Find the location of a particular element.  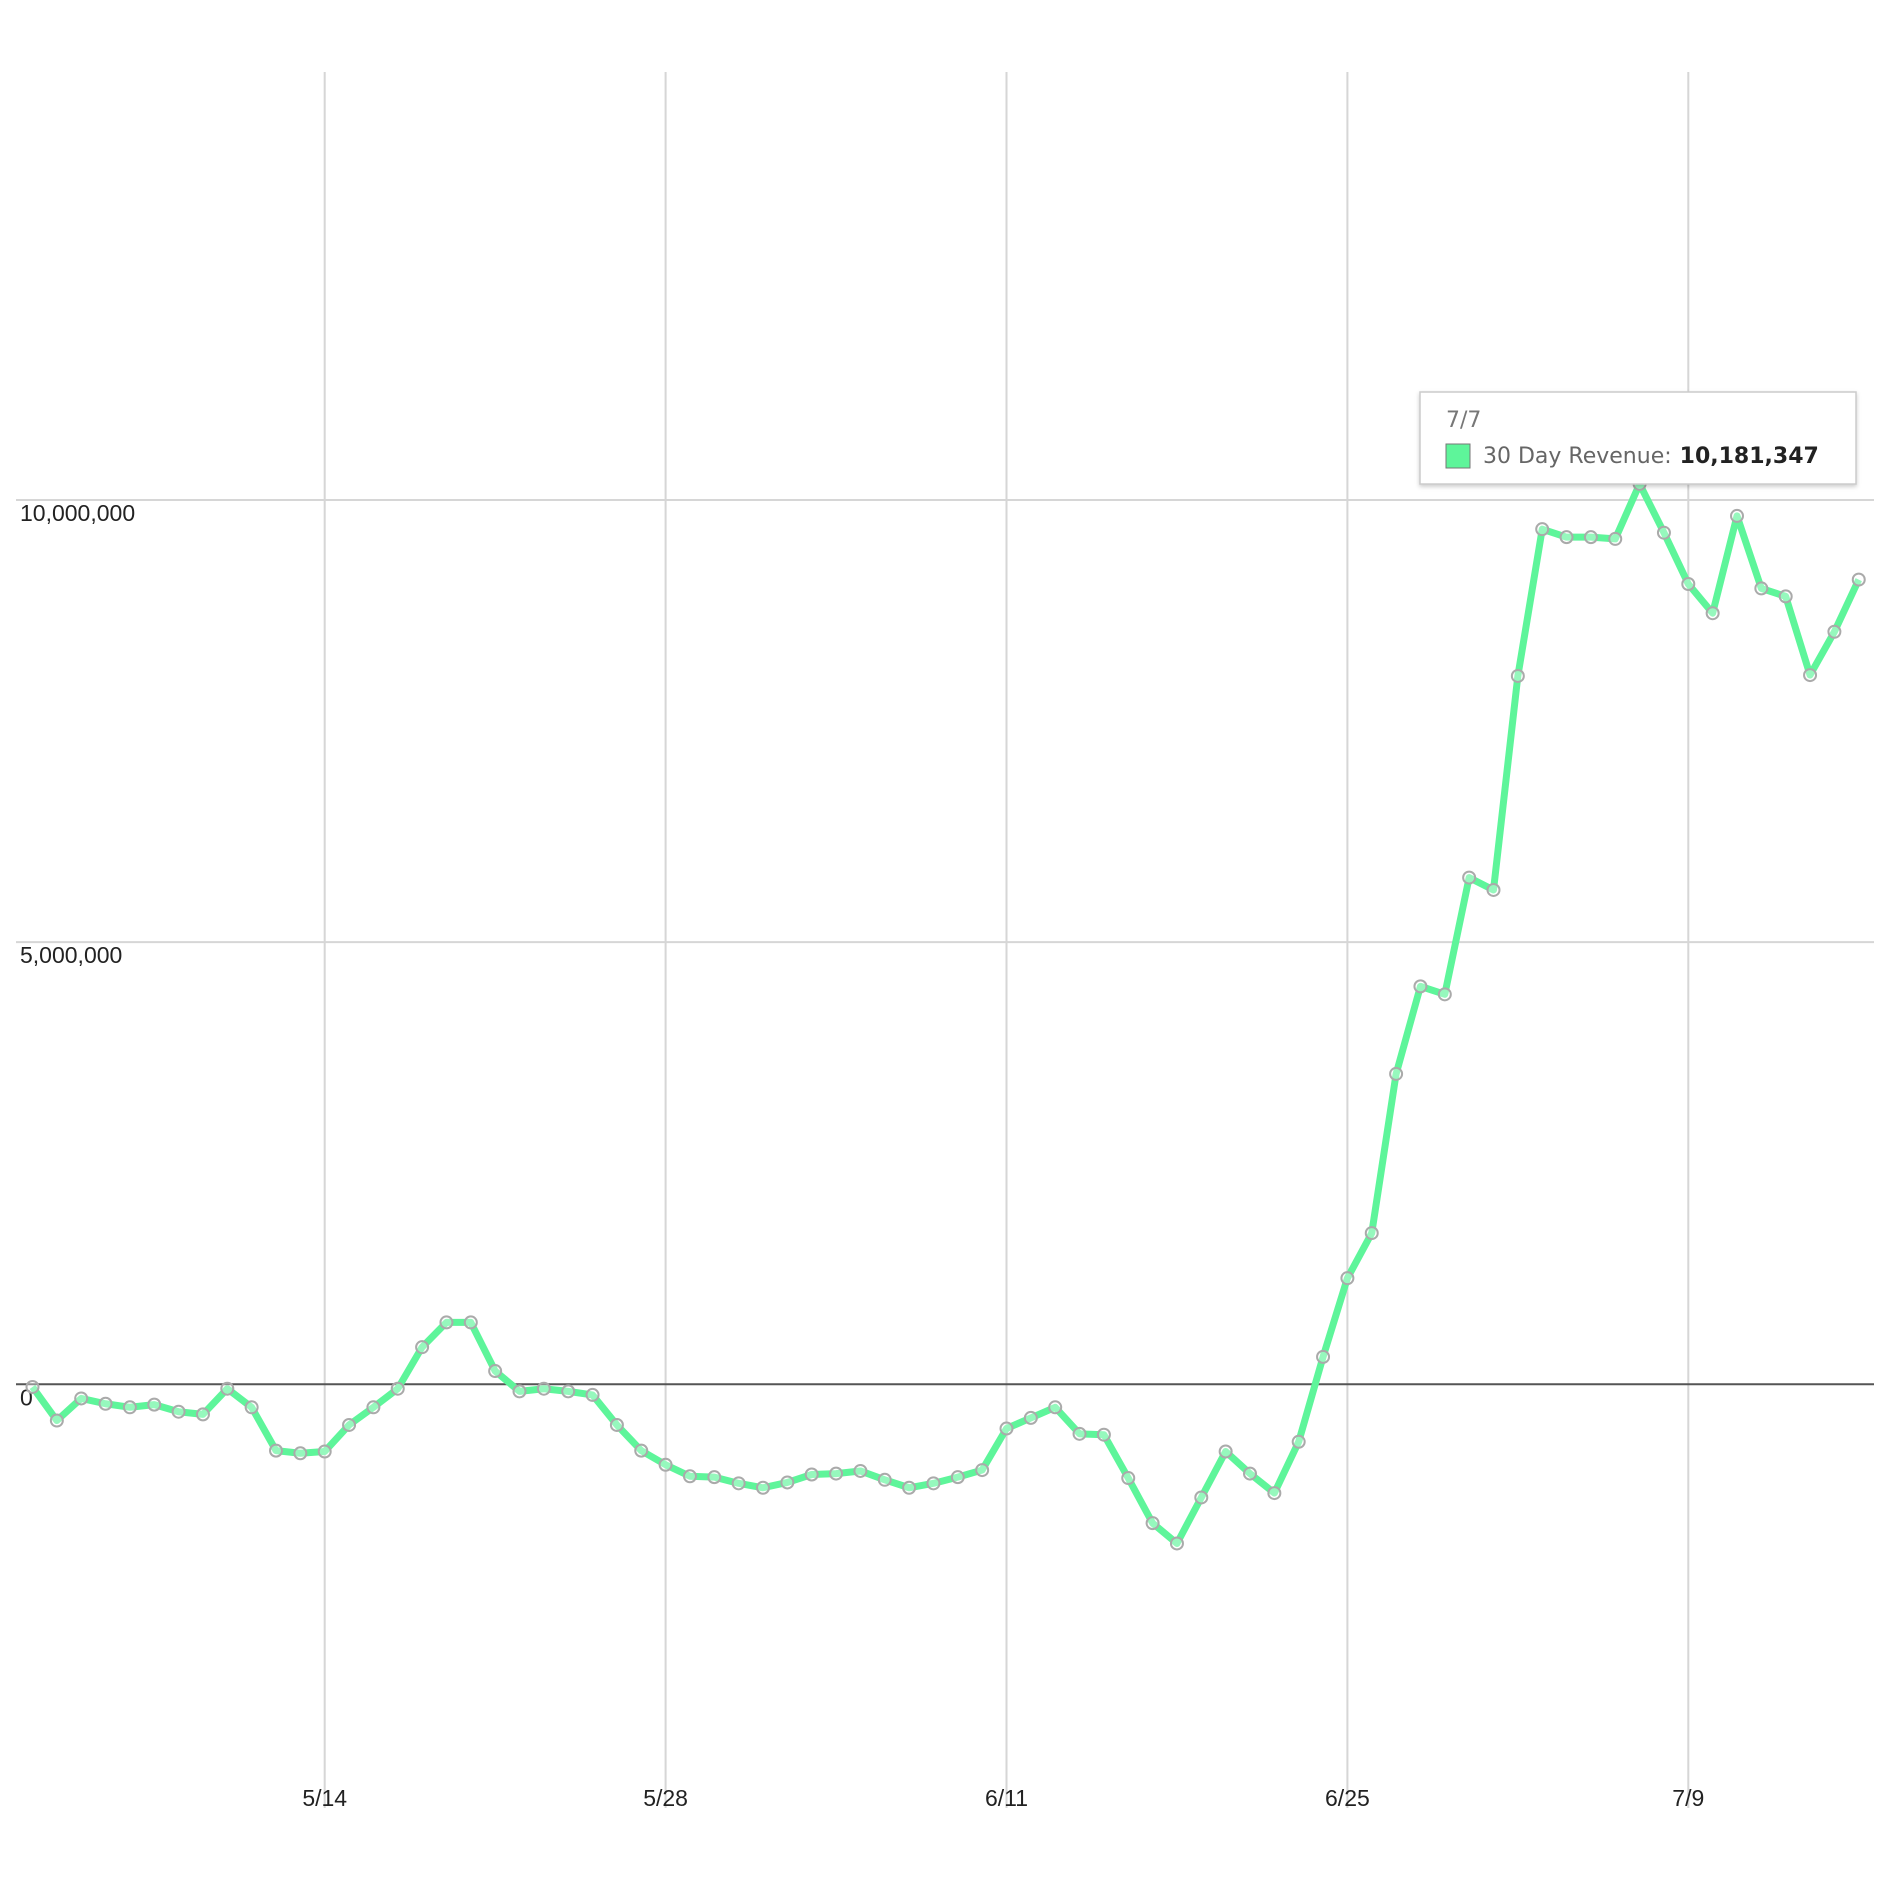

y-tick-label: 5,000,000 is located at coordinates (71, 955).